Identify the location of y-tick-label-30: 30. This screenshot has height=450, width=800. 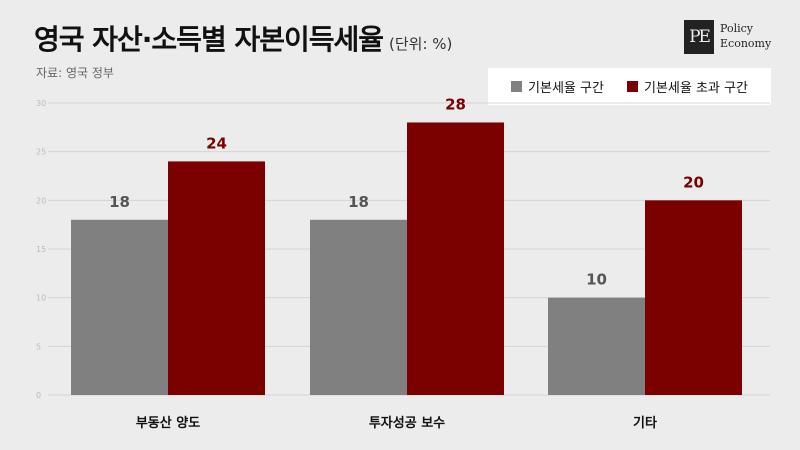
(41, 103).